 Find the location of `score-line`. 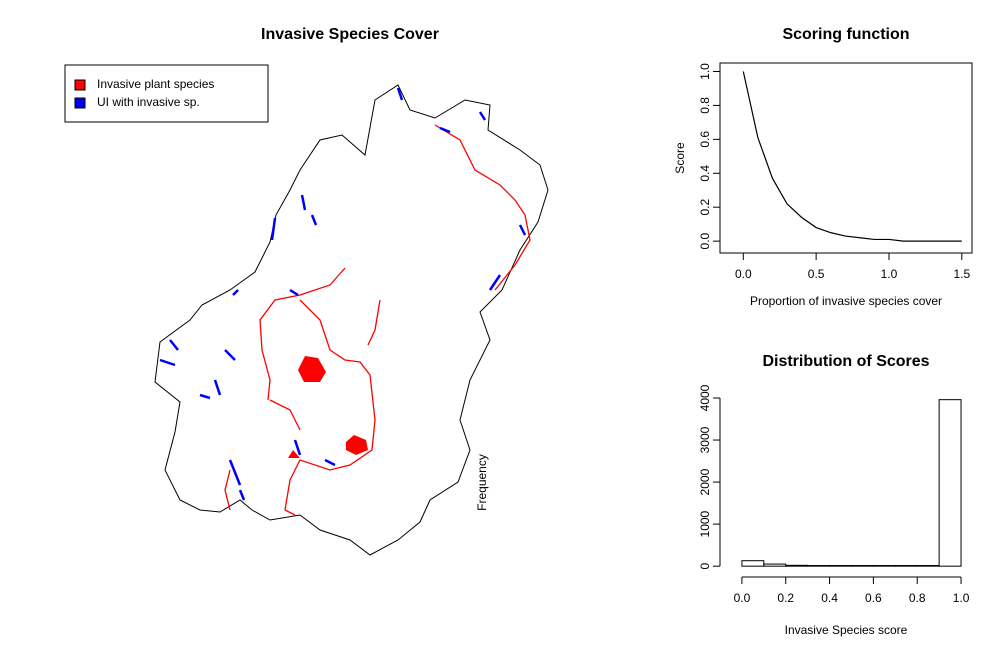

score-line is located at coordinates (852, 156).